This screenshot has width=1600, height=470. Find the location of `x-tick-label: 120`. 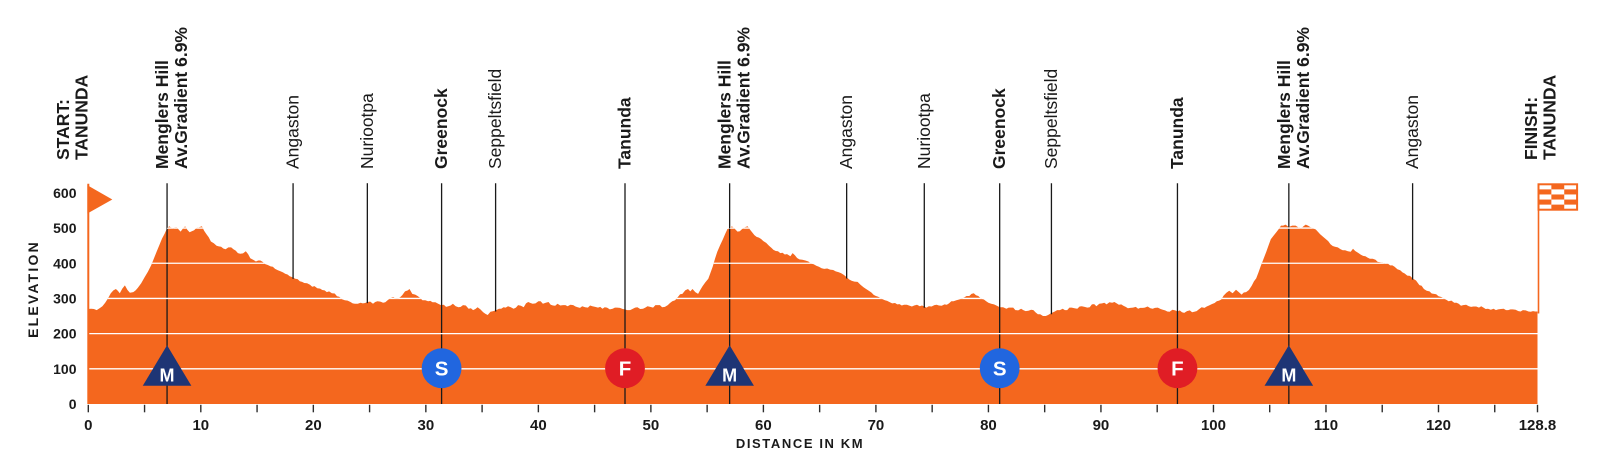

x-tick-label: 120 is located at coordinates (1438, 425).